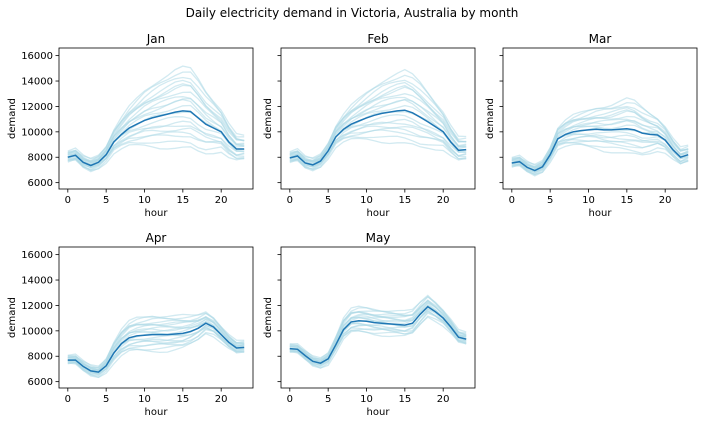  I want to click on panel-feb: 0 5 10 15 20 Feb hour demand, so click(369, 125).